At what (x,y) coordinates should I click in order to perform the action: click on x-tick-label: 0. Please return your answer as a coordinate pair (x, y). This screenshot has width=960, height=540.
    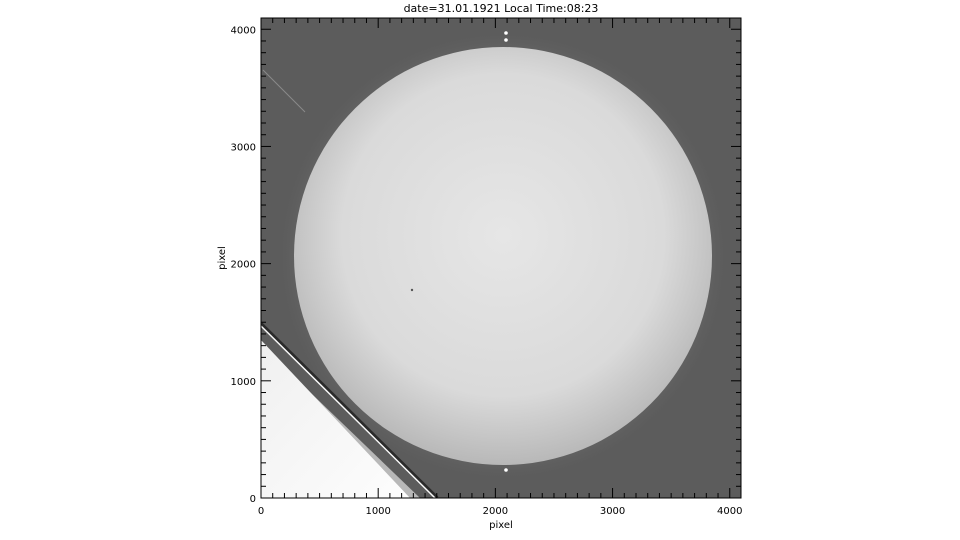
    Looking at the image, I should click on (261, 511).